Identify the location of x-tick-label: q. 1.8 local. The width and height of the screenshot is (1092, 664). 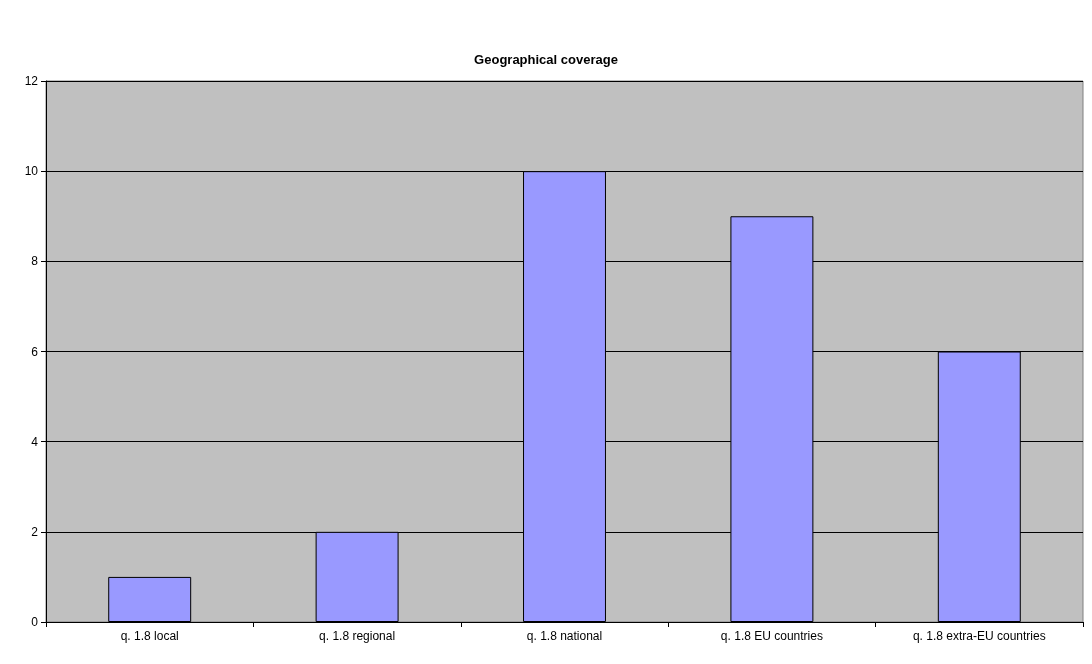
(149, 636).